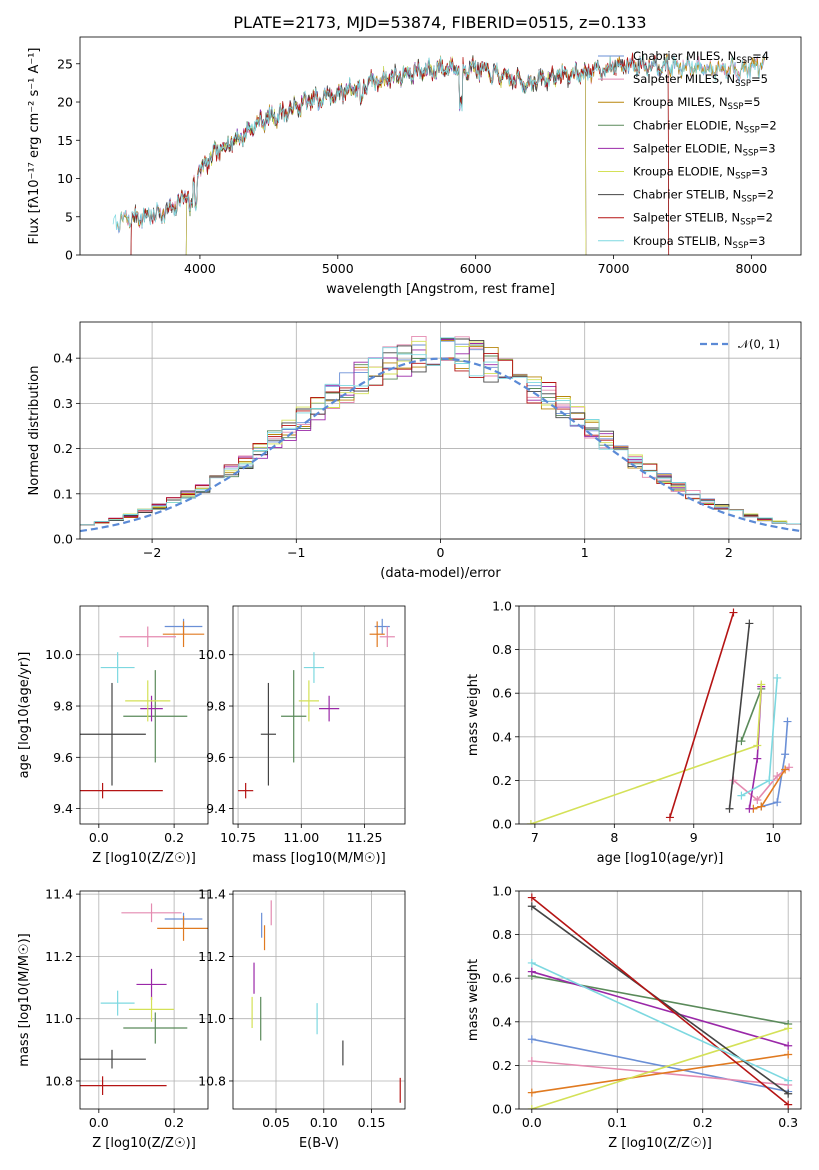 Image resolution: width=819 pixels, height=1170 pixels. I want to click on y-tick-label: 11.4, so click(59, 894).